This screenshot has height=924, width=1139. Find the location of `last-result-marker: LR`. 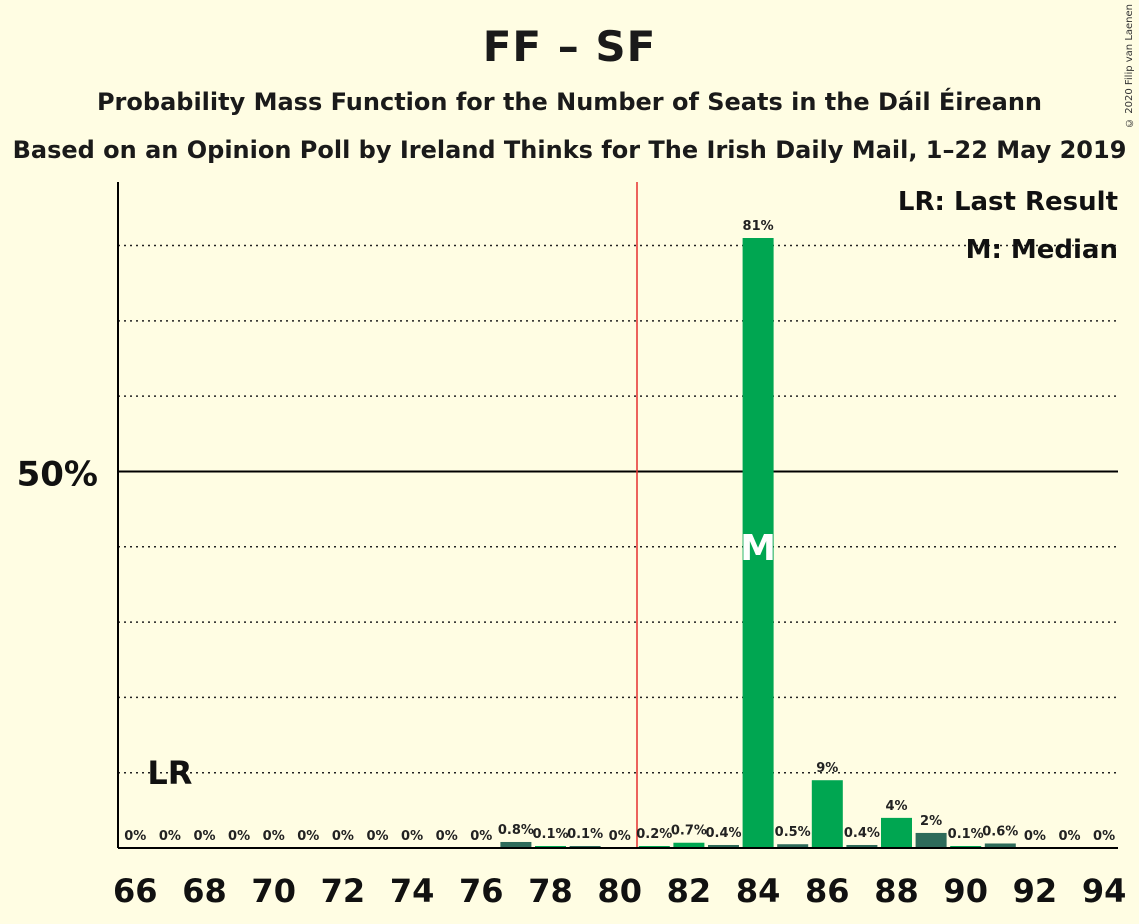

last-result-marker: LR is located at coordinates (169, 773).